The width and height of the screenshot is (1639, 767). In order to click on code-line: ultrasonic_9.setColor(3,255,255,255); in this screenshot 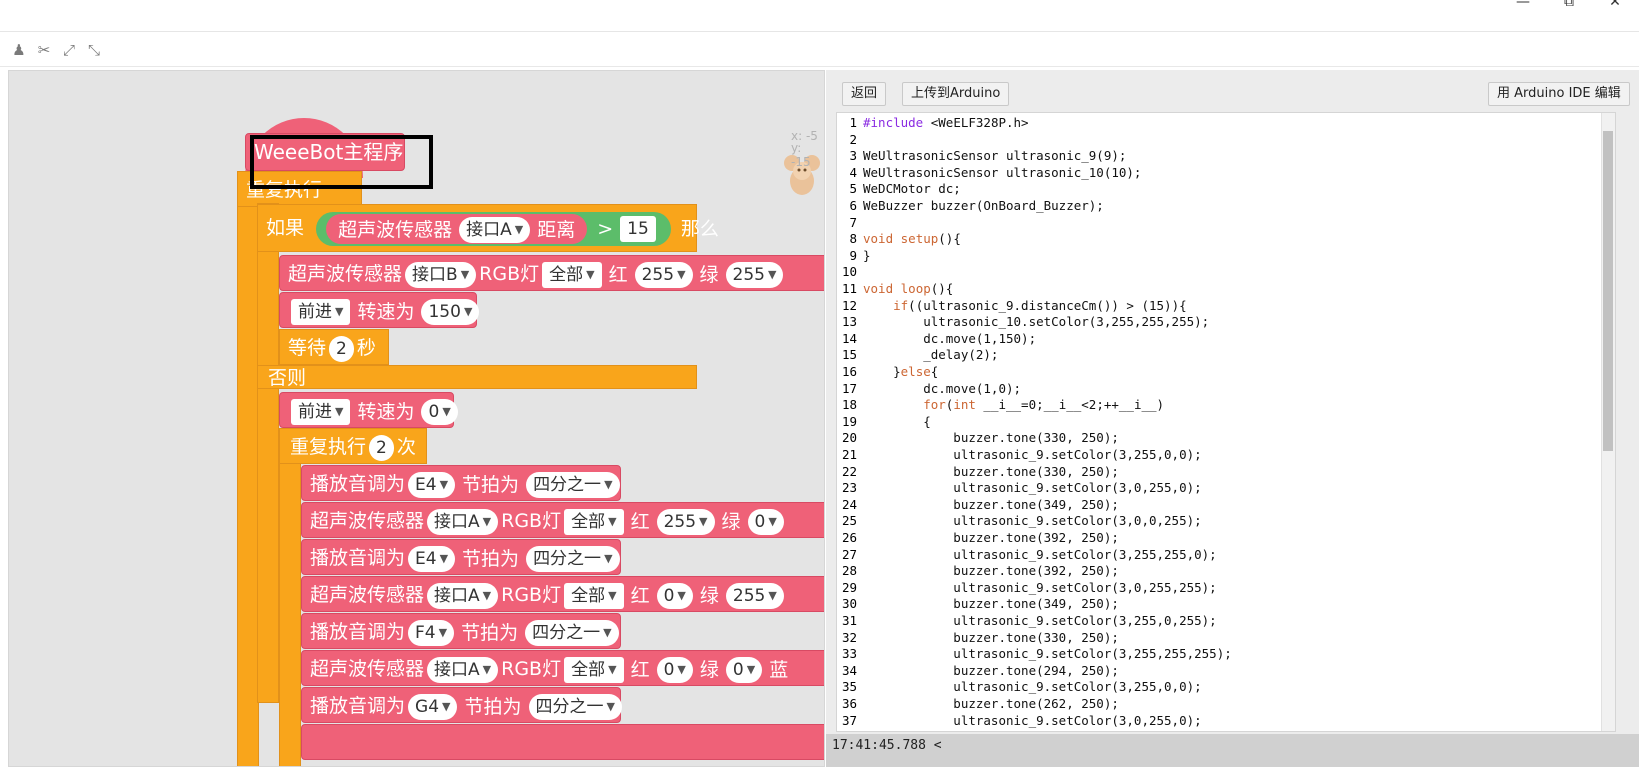, I will do `click(1047, 654)`.